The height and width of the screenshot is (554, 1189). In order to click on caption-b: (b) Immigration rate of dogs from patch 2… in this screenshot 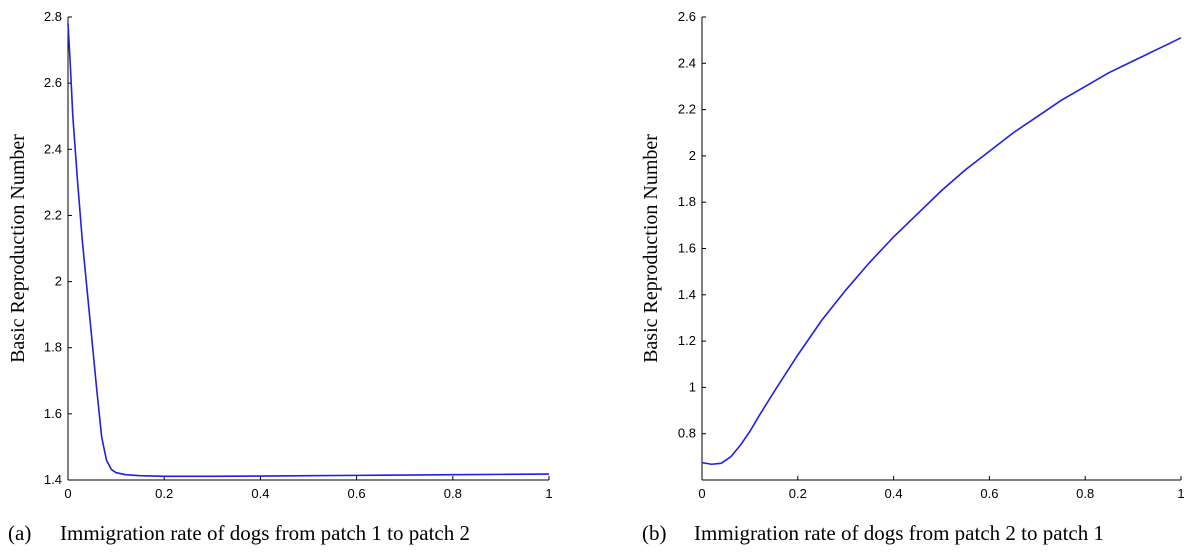, I will do `click(873, 533)`.